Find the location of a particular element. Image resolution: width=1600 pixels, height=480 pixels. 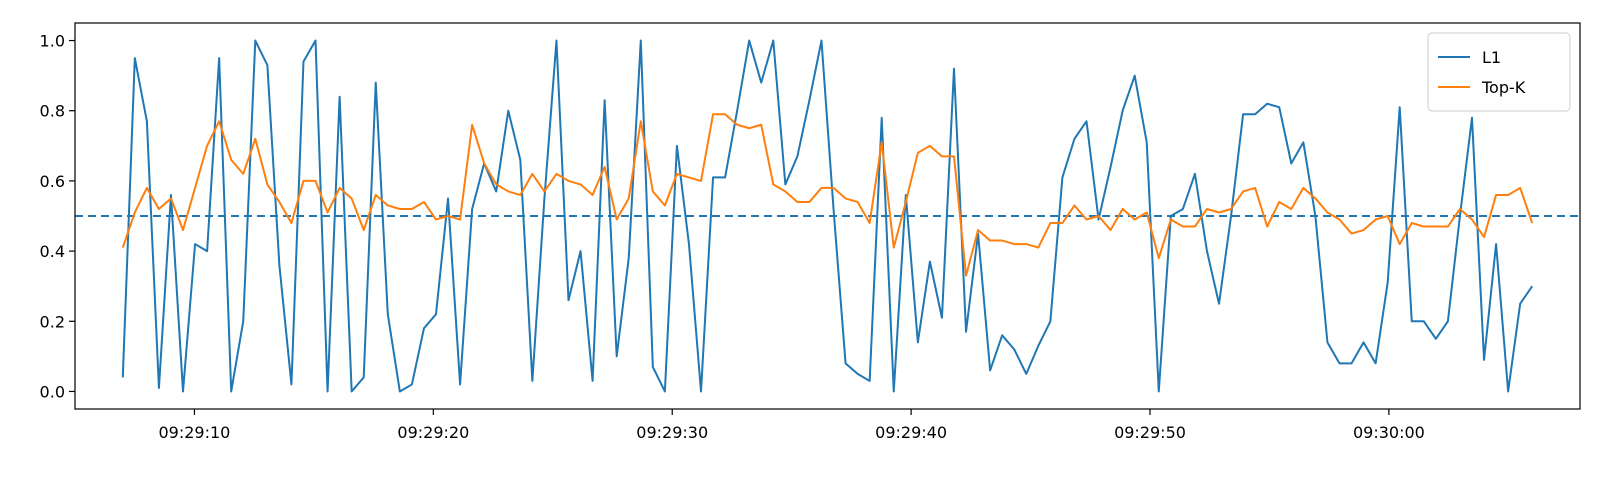

y-tick-label: 0.4 is located at coordinates (52, 251).